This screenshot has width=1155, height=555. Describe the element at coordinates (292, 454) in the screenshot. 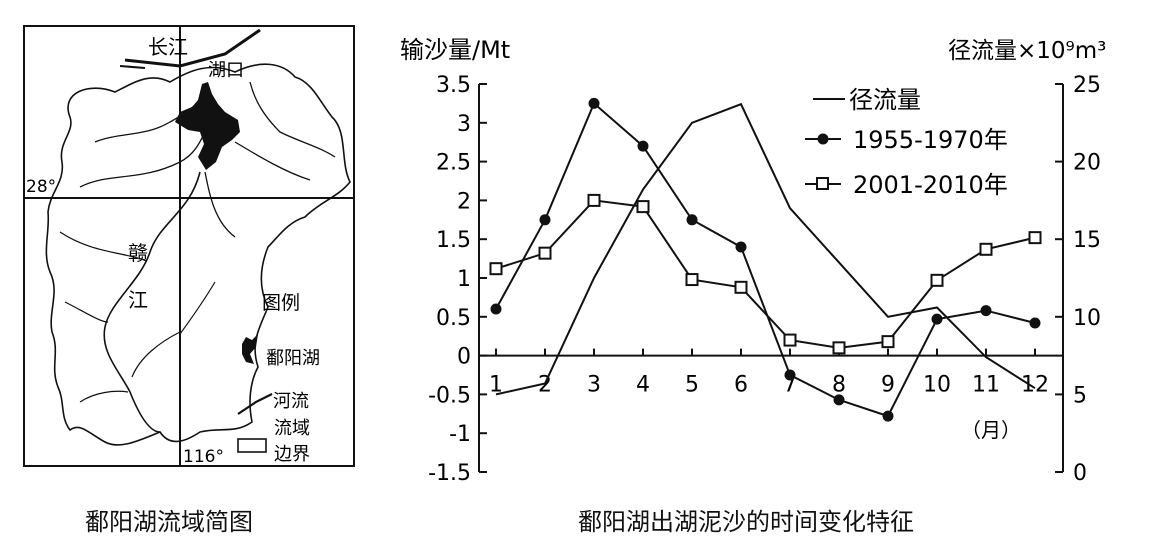

I see `legend-boundary-2: 边界` at that location.